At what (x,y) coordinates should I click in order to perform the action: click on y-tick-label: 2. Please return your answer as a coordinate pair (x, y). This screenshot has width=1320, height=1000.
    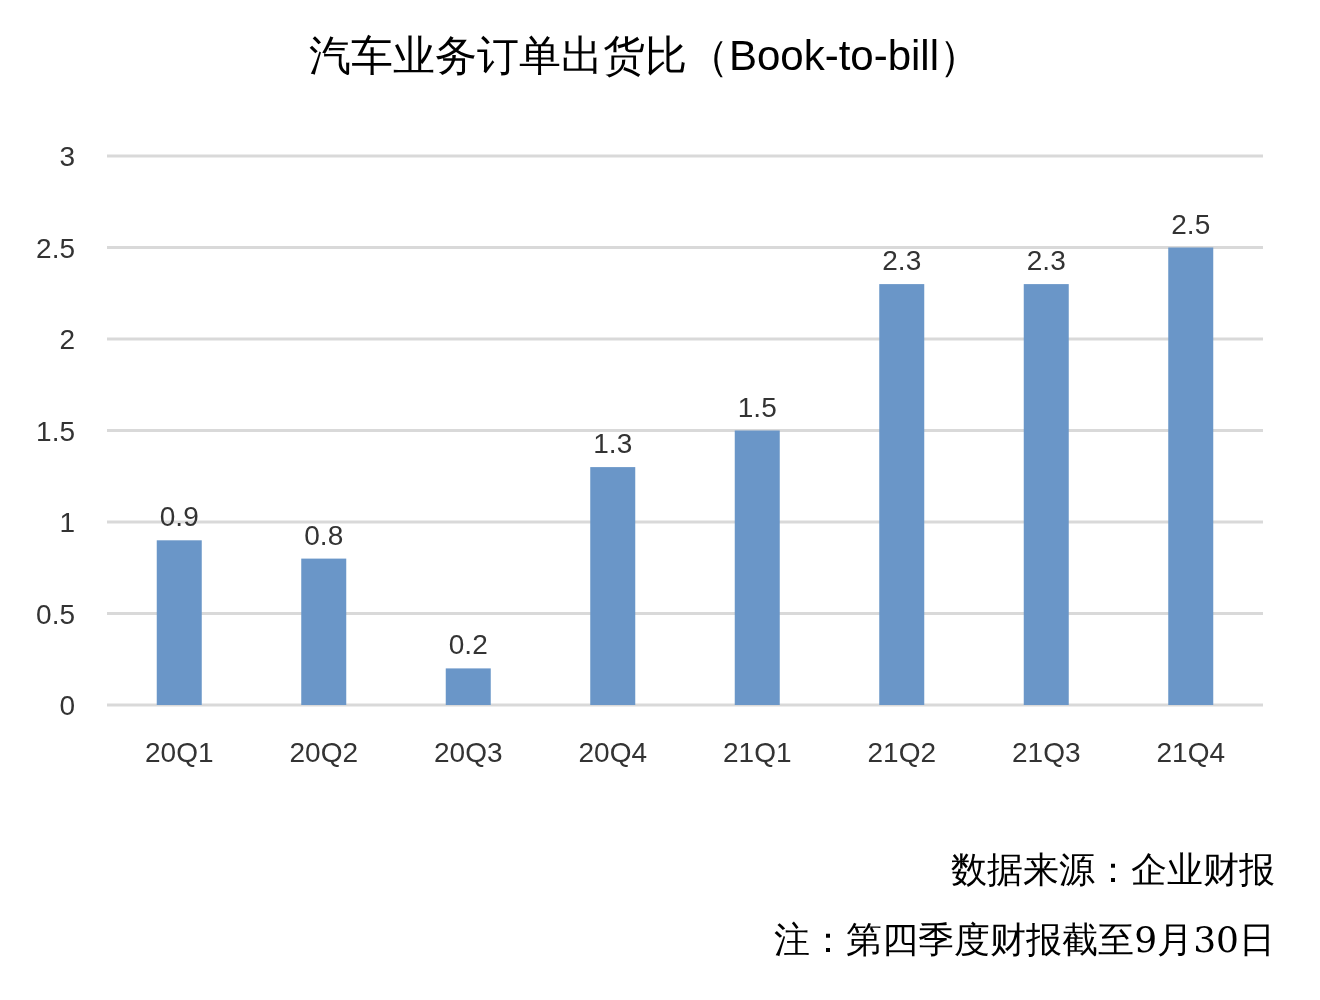
    Looking at the image, I should click on (67, 339).